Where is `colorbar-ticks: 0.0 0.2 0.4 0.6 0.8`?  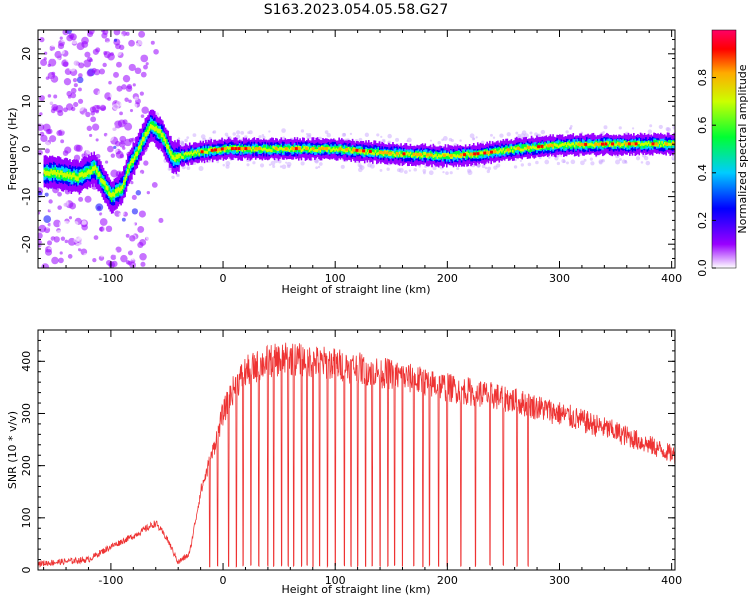 colorbar-ticks: 0.0 0.2 0.4 0.6 0.8 is located at coordinates (706, 173).